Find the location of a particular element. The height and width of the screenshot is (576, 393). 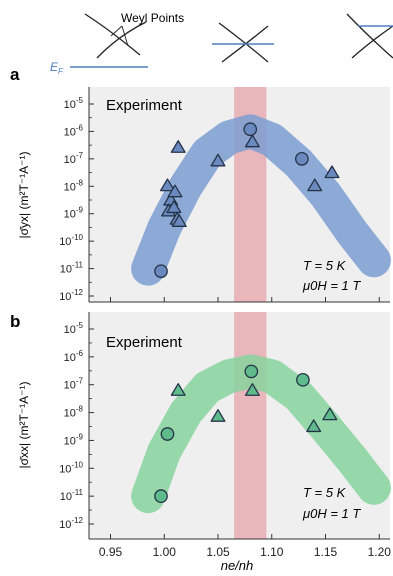

x-tick-label: 0.95 is located at coordinates (111, 552).